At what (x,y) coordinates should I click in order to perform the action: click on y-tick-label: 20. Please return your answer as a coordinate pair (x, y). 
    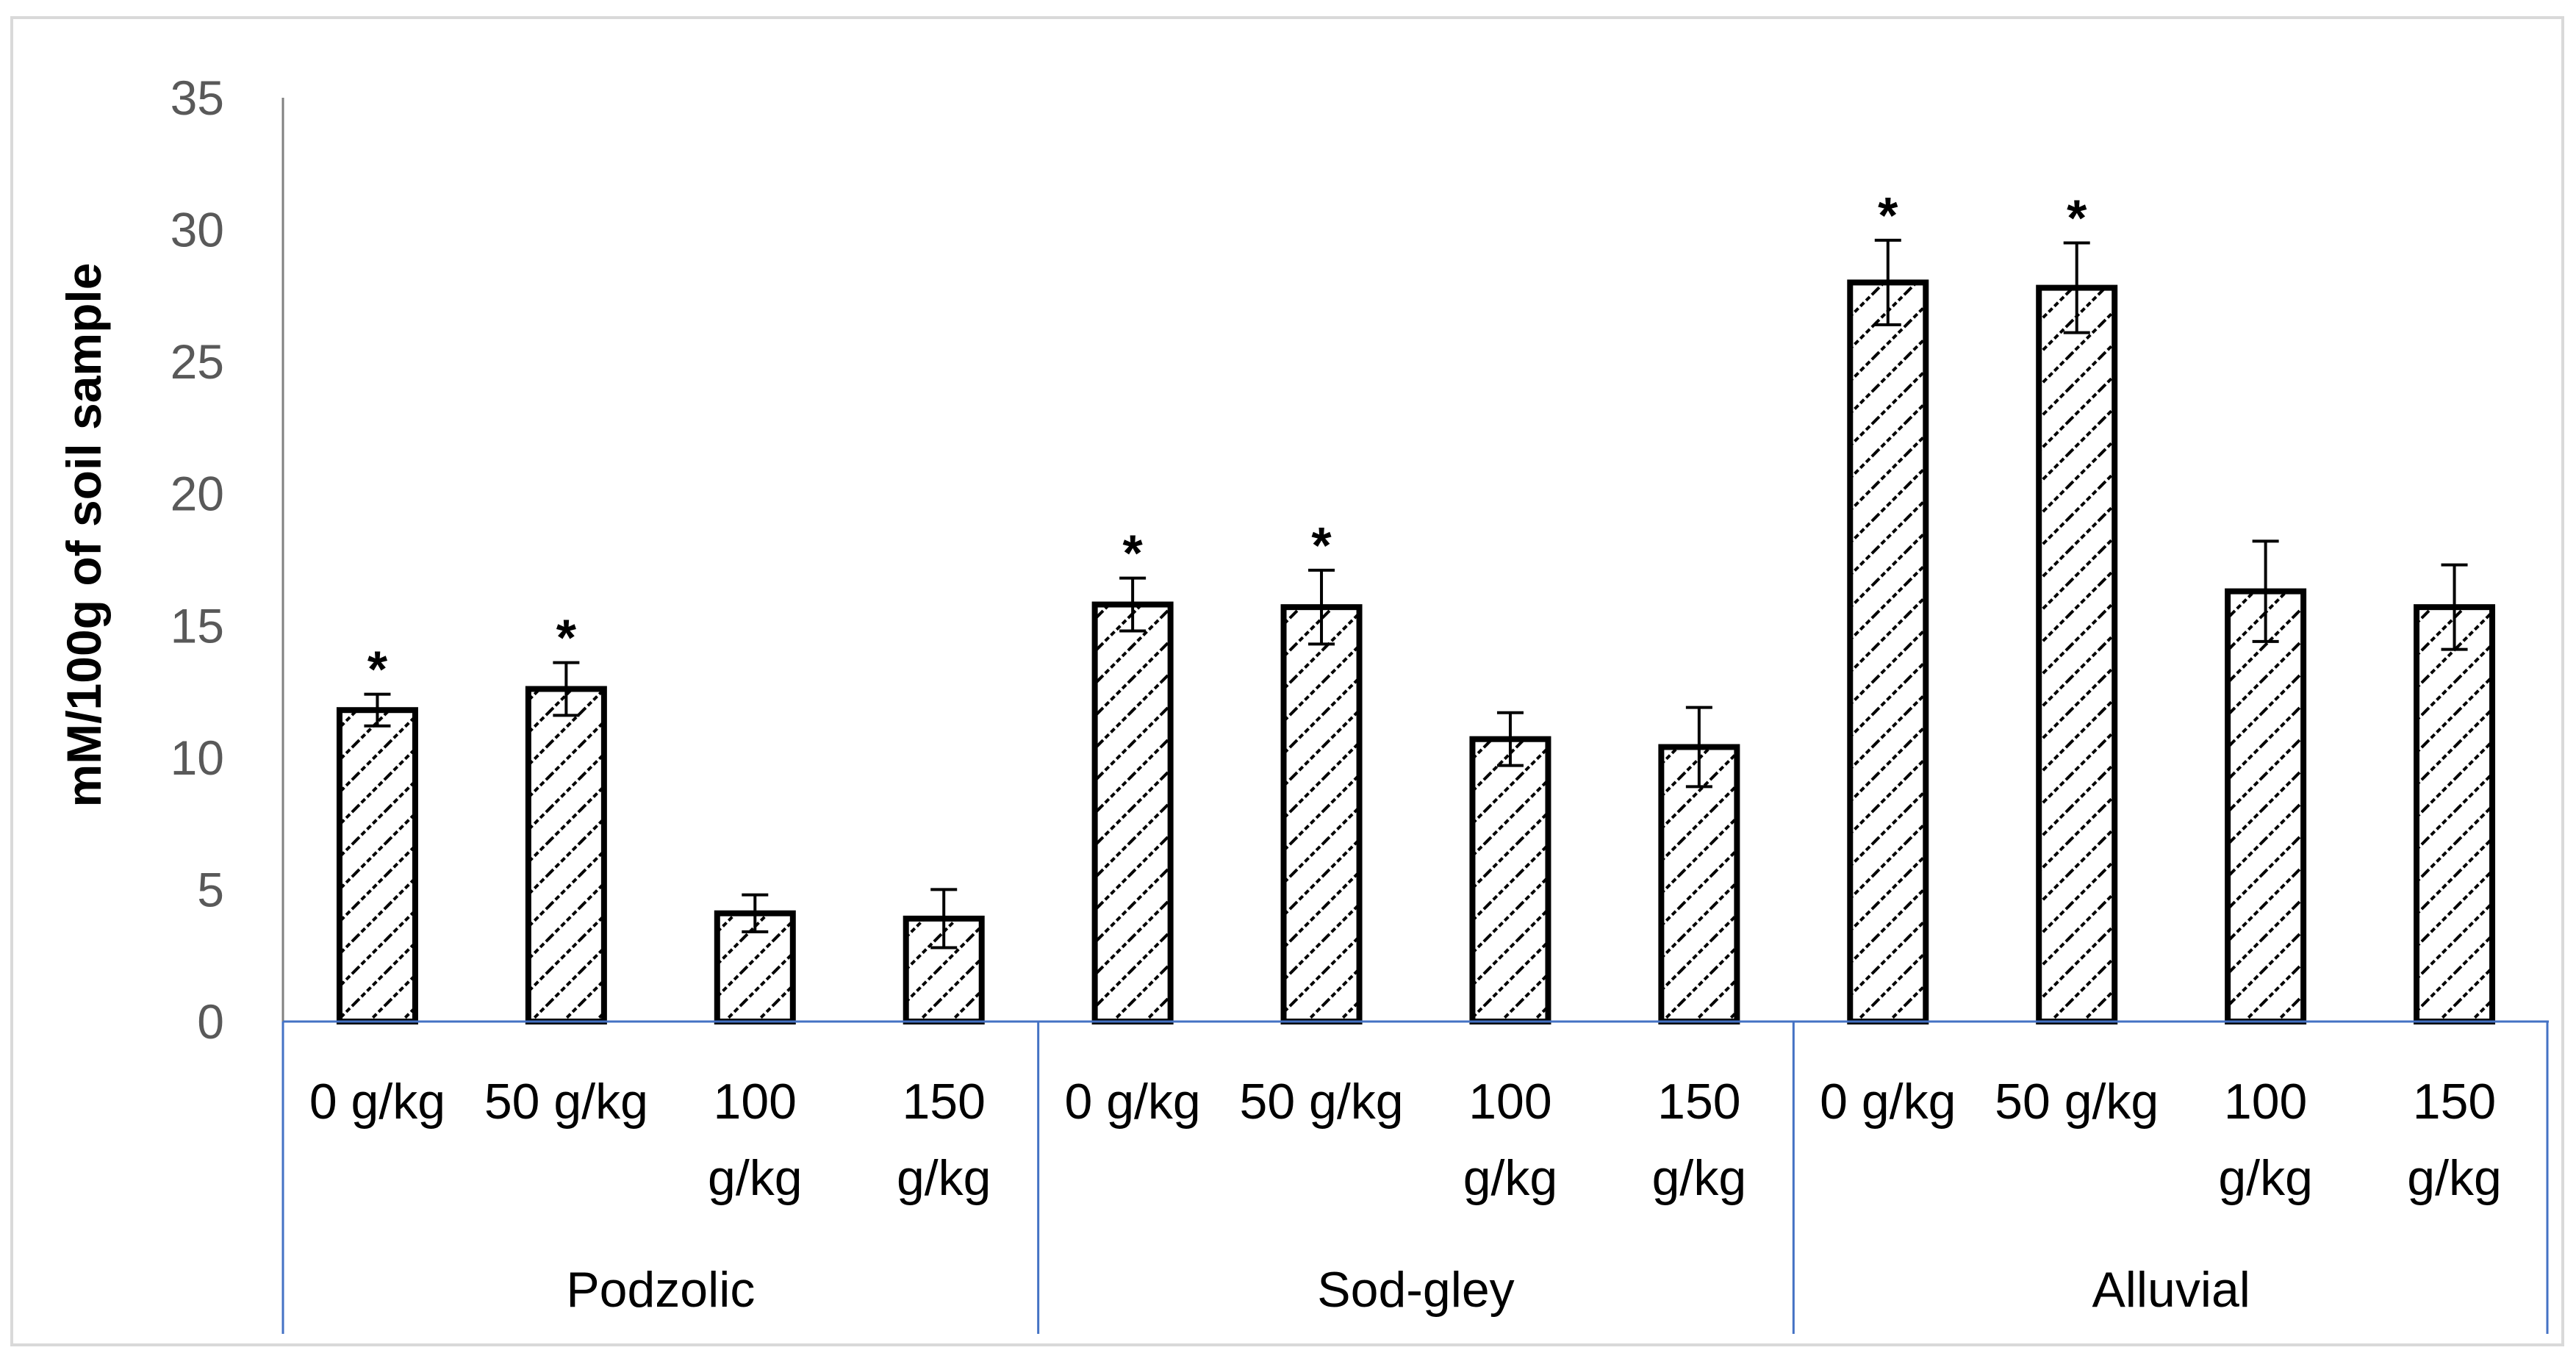
    Looking at the image, I should click on (197, 494).